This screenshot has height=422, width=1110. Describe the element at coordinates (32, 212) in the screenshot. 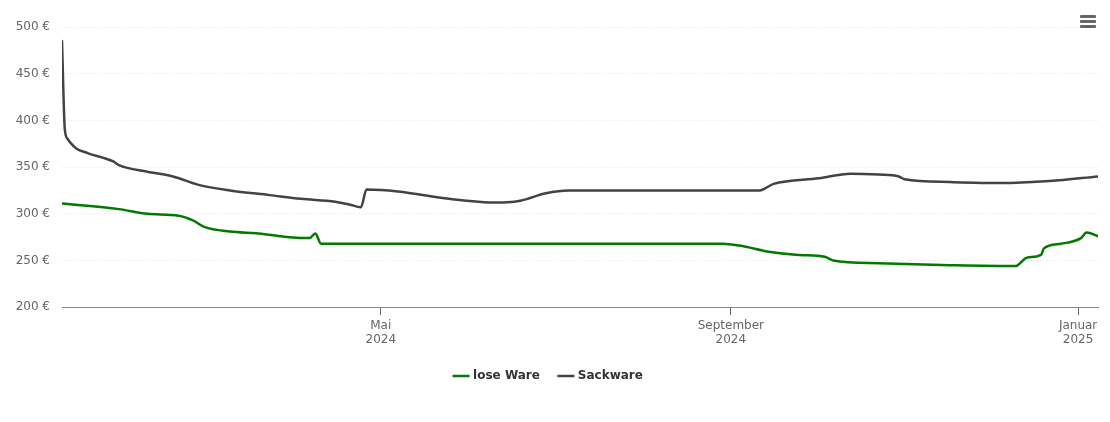

I see `y-tick-label: 300 €` at that location.